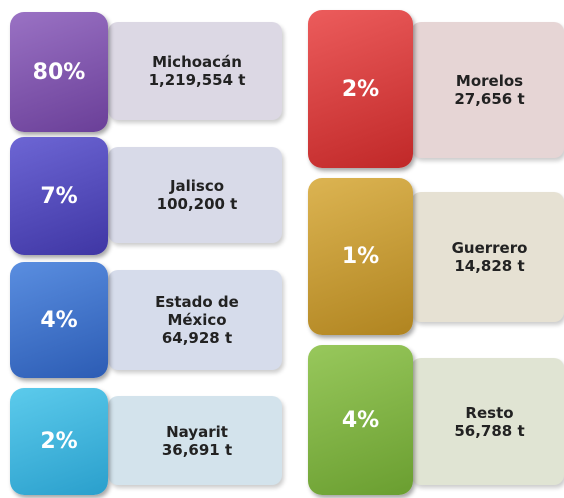 The image size is (564, 498). I want to click on state-label: Nayarit 36,691 t, so click(195, 440).